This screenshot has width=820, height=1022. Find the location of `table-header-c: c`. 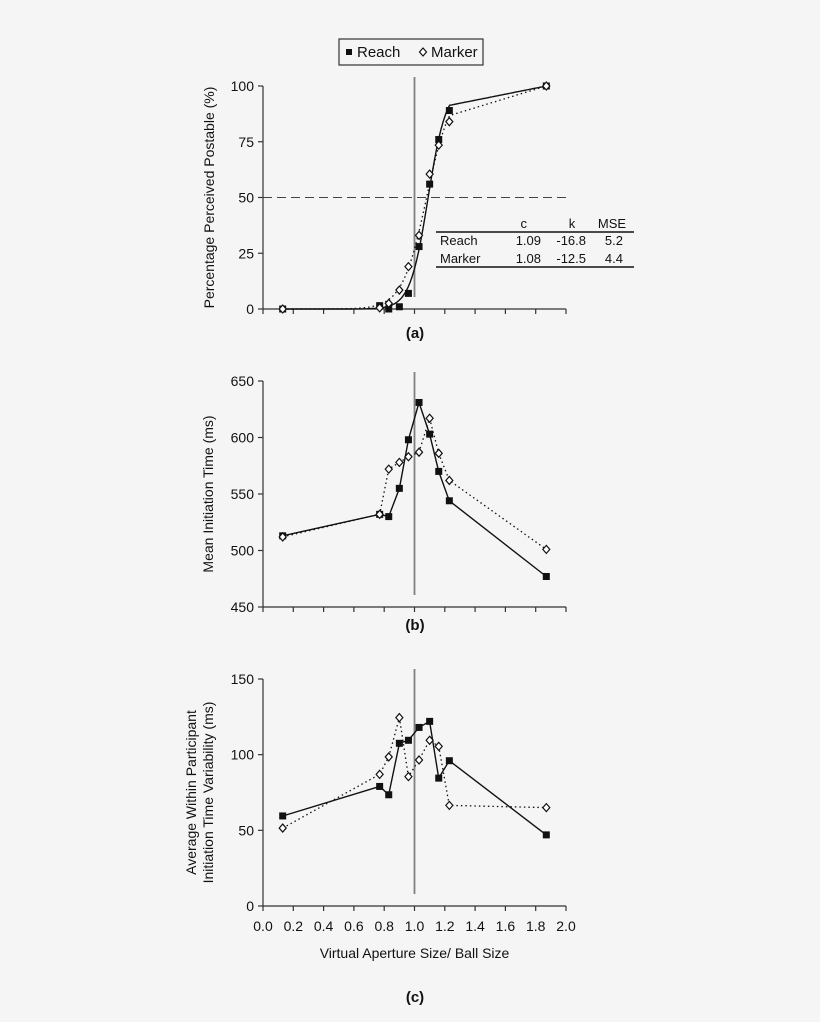

table-header-c: c is located at coordinates (524, 223).